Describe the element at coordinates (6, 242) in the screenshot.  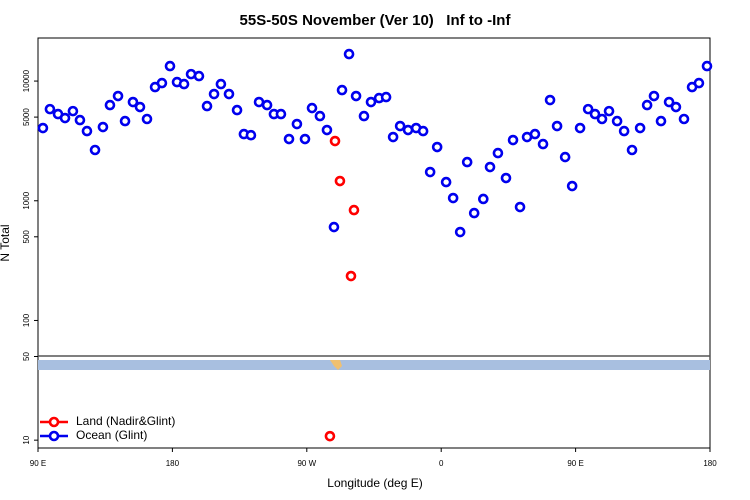
I see `y-axis-label: N Total` at that location.